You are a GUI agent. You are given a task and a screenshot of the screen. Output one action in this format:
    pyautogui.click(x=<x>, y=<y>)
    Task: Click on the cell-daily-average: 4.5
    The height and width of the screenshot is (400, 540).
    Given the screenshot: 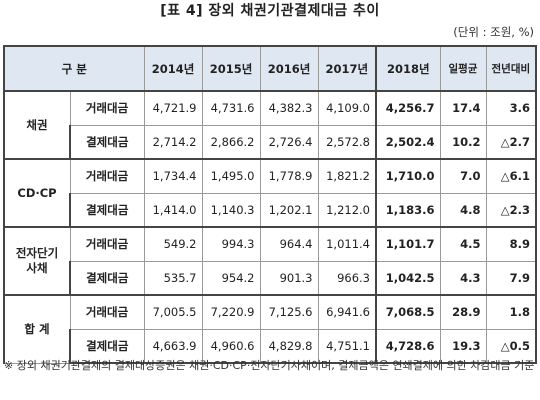 What is the action you would take?
    pyautogui.click(x=463, y=244)
    